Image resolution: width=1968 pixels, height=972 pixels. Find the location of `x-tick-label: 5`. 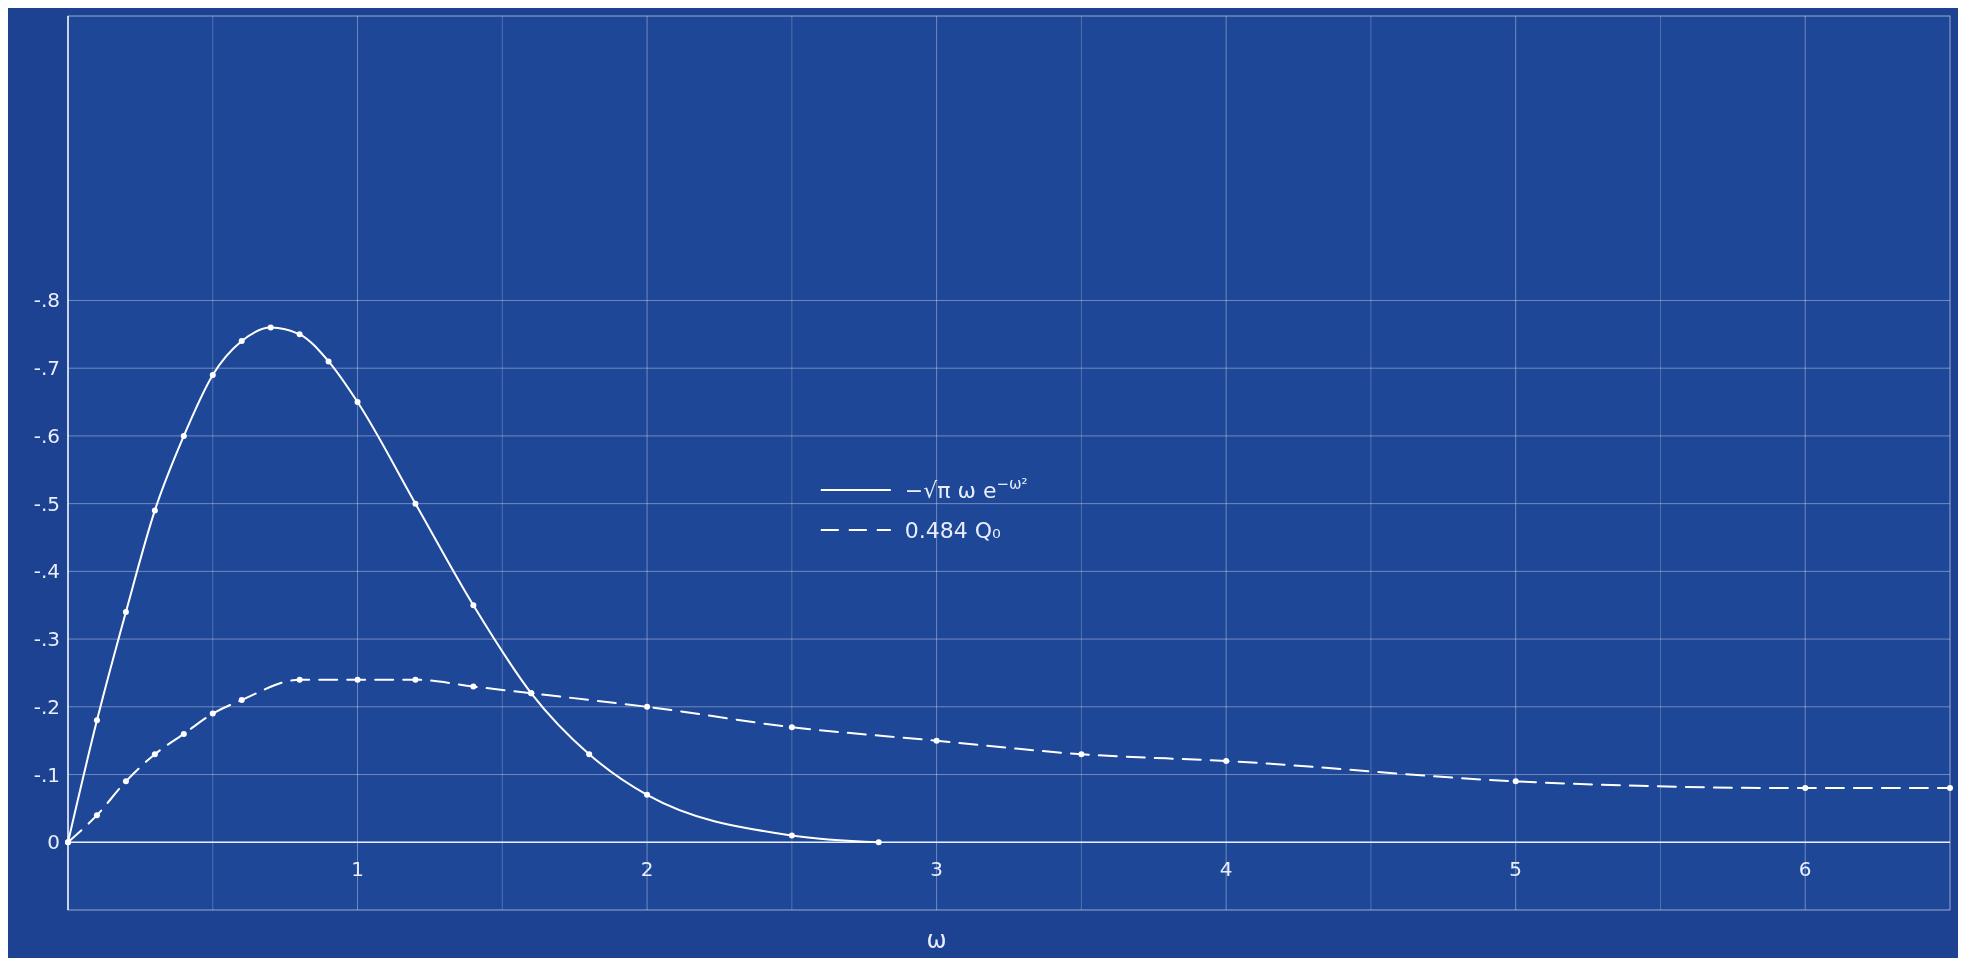

x-tick-label: 5 is located at coordinates (1516, 869).